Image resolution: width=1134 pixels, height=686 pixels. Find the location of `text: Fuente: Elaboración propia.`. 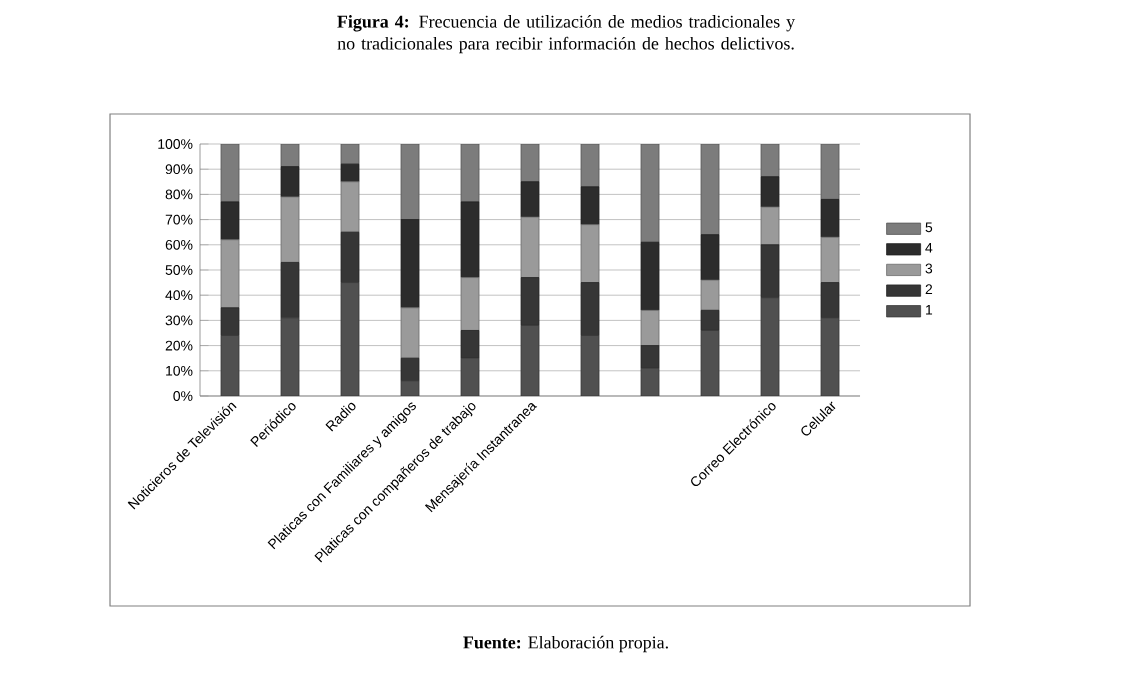

text: Fuente: Elaboración propia. is located at coordinates (565, 644).